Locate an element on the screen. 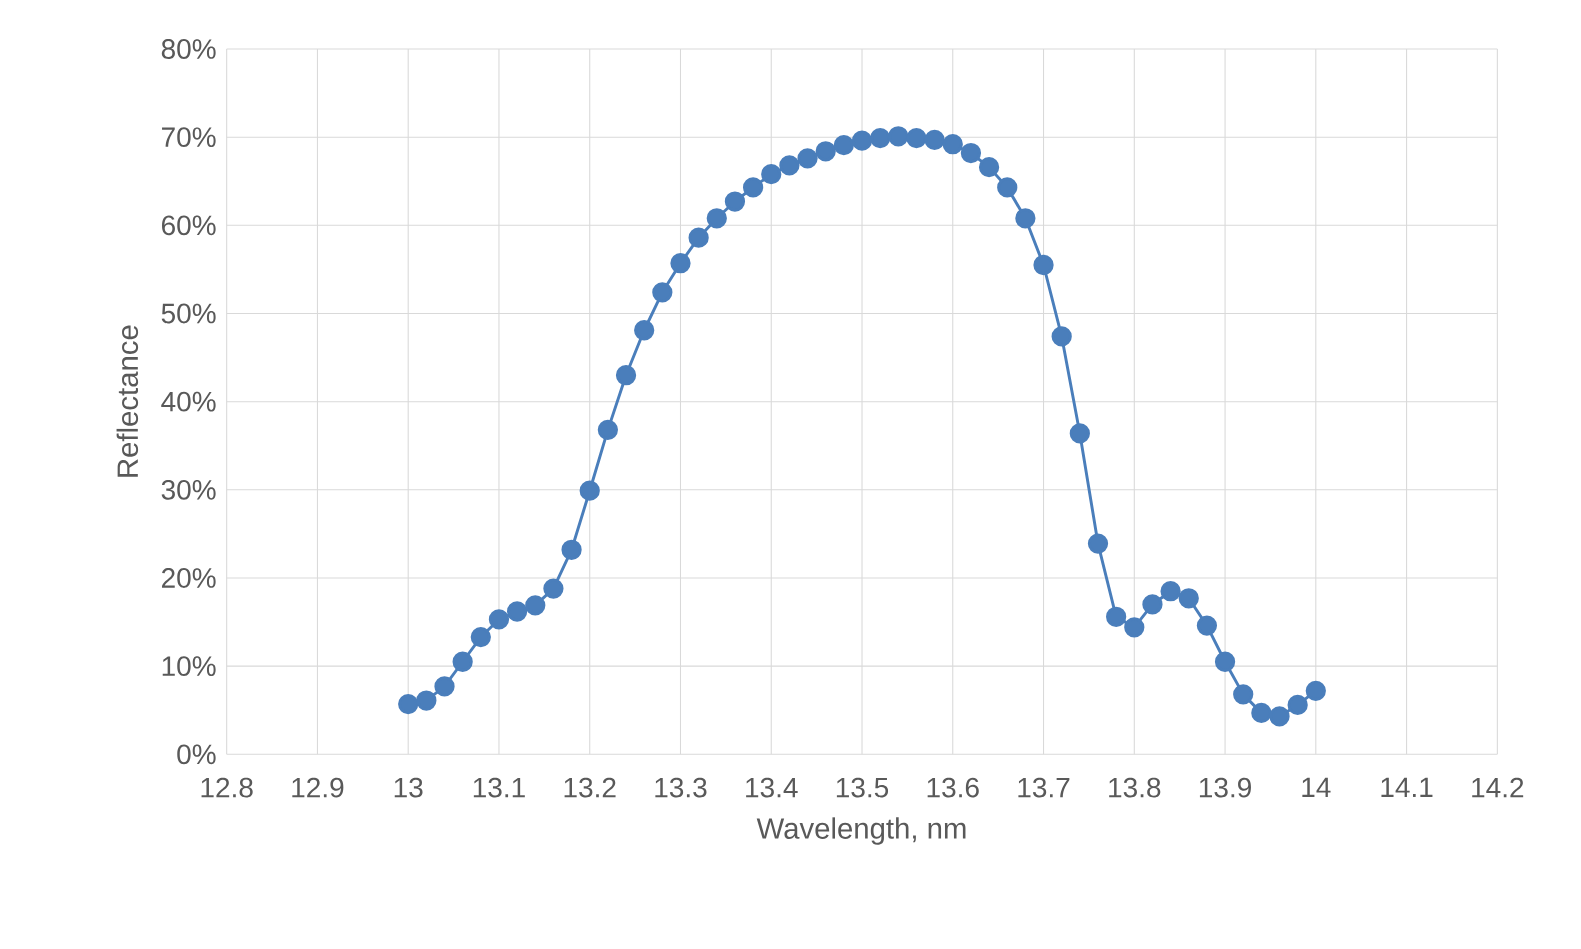  x-tick-label: 14.2 is located at coordinates (1498, 787).